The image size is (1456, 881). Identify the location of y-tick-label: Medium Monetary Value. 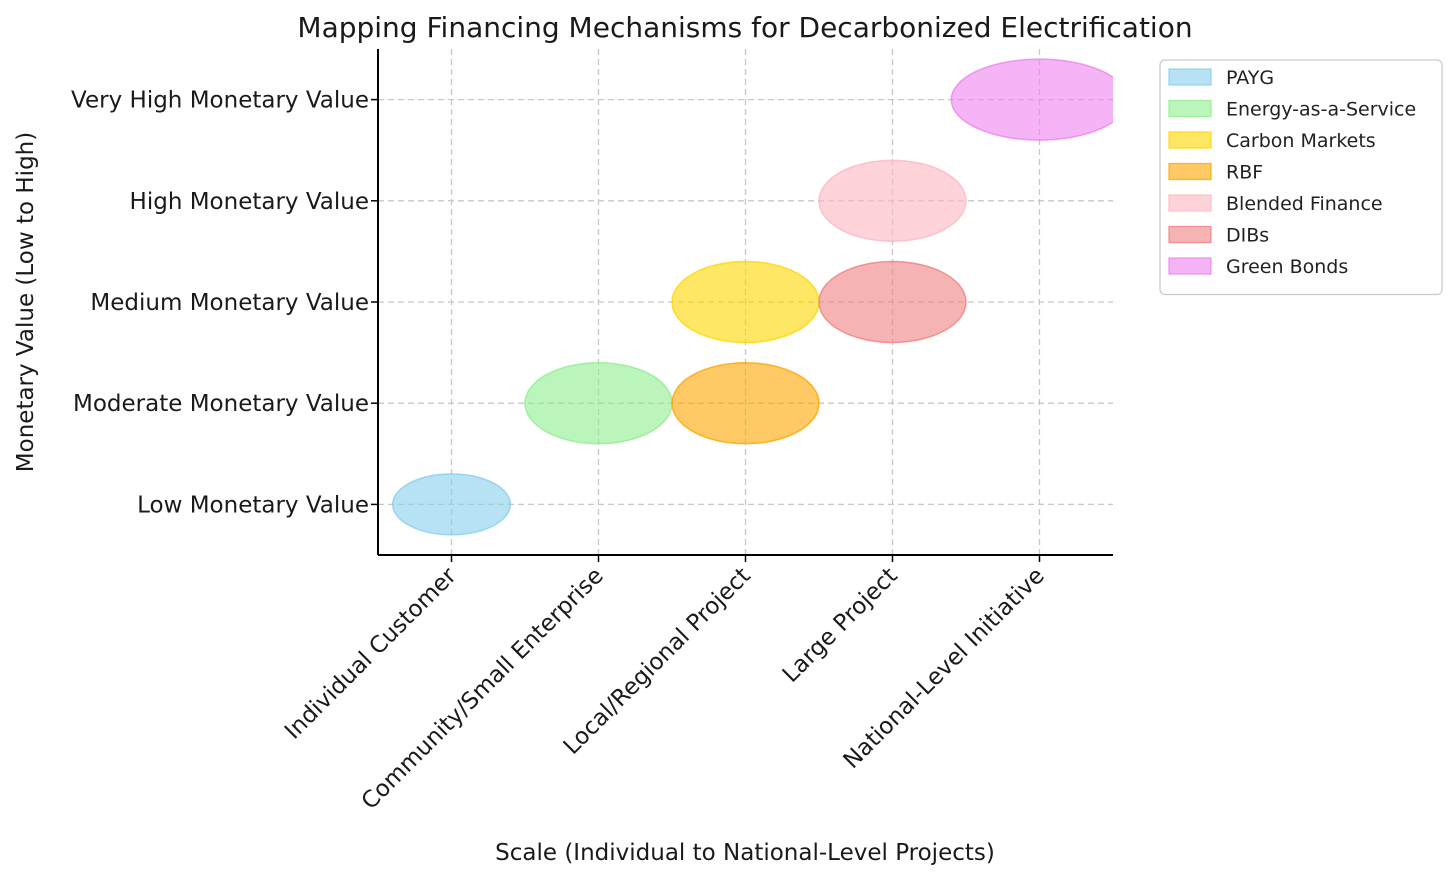
(229, 303).